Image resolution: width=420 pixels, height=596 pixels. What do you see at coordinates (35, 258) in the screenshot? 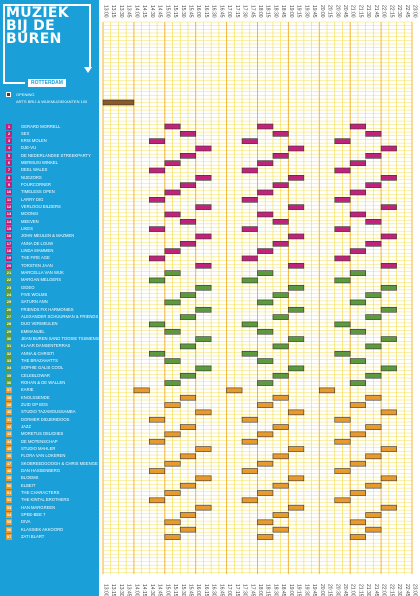
I see `performer-name: THE FIRE AGE` at bounding box center [35, 258].